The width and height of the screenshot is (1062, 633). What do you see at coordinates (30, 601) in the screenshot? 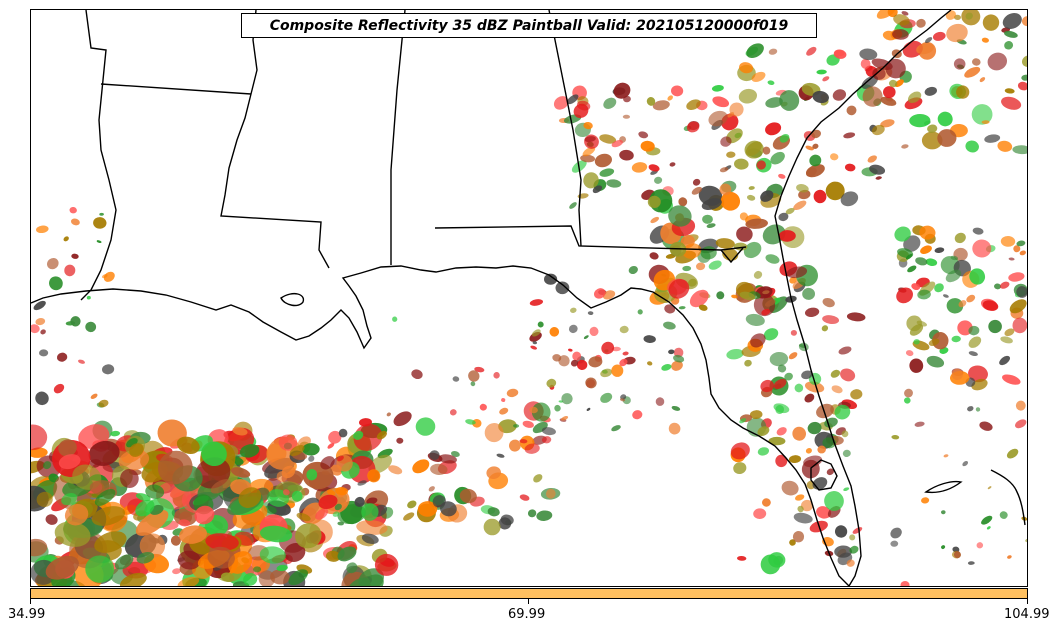
I see `colorbar-tick-min` at bounding box center [30, 601].